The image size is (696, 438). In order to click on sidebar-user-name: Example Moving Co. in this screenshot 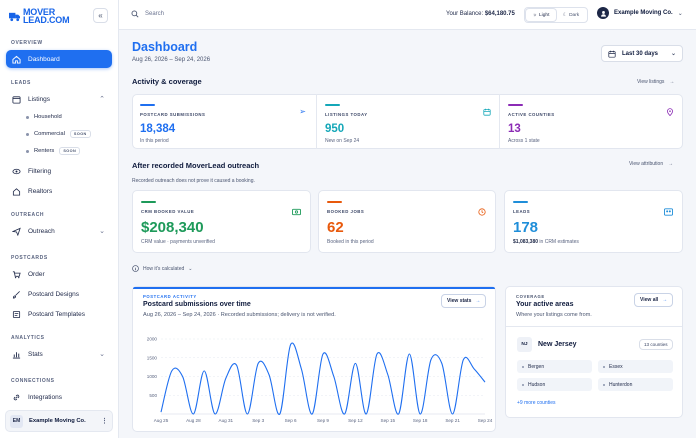, I will do `click(57, 421)`.